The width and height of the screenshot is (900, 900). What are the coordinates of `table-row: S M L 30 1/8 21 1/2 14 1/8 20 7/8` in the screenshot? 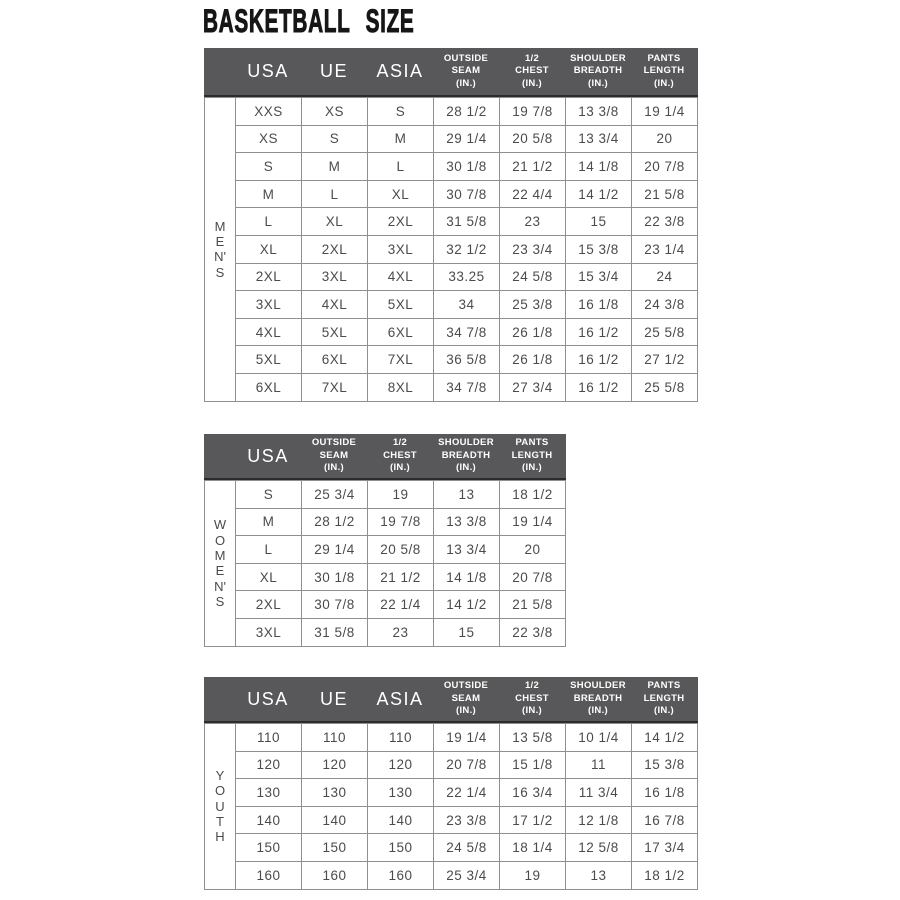 It's located at (451, 166).